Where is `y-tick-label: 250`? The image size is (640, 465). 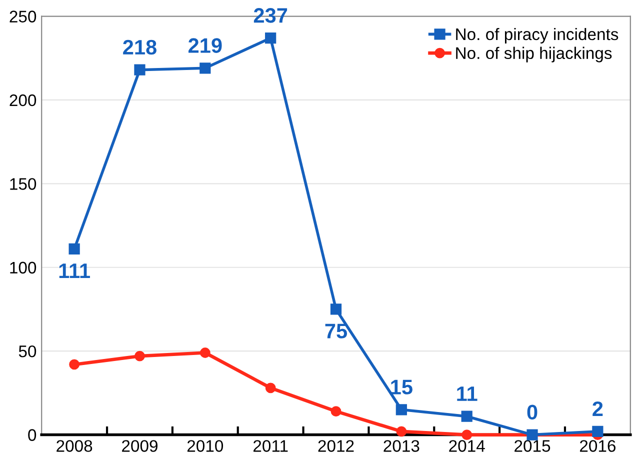
y-tick-label: 250 is located at coordinates (23, 16).